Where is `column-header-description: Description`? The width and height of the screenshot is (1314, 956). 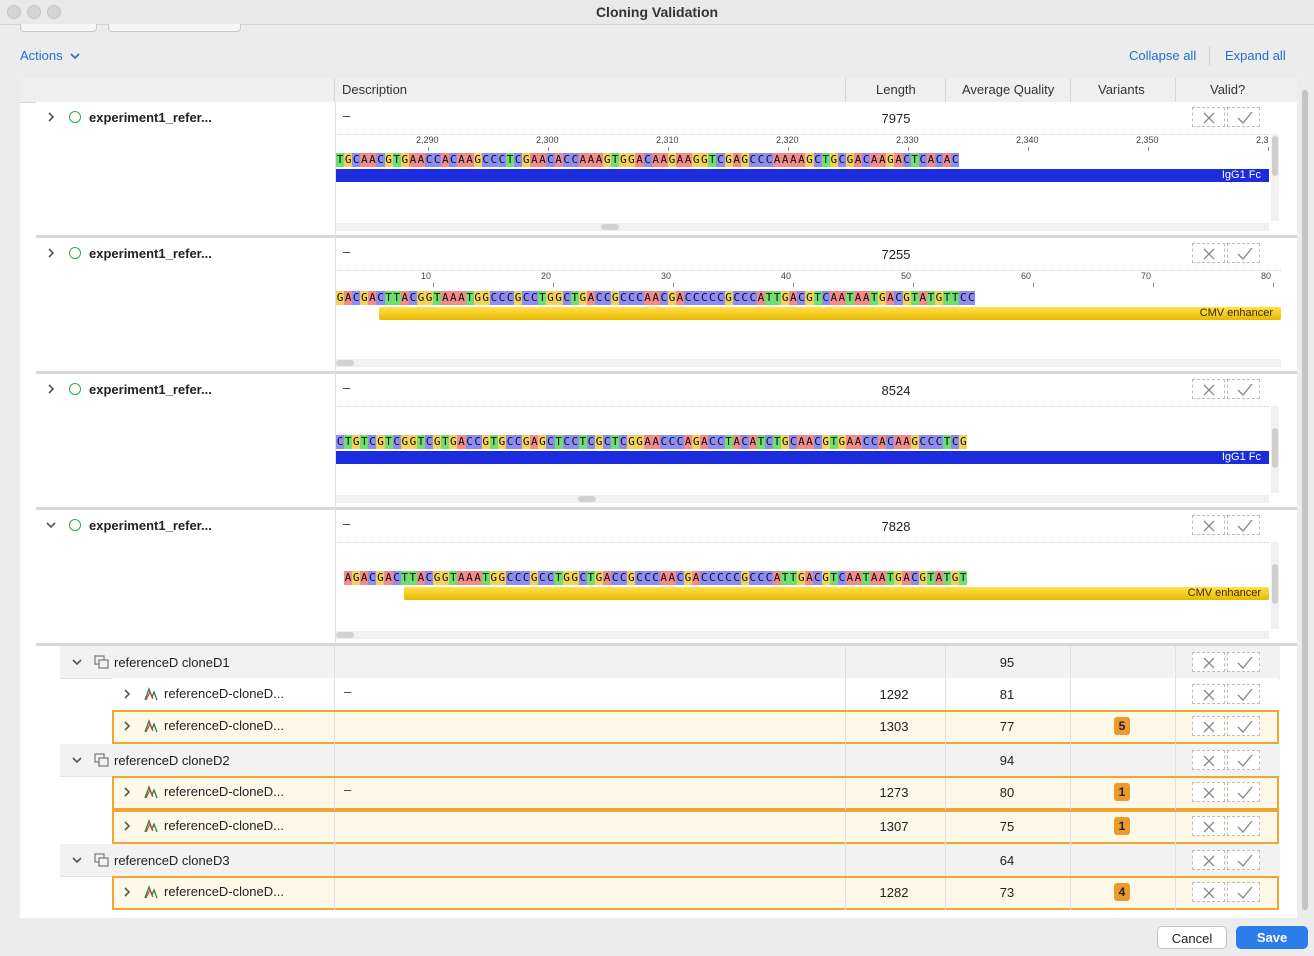
column-header-description: Description is located at coordinates (375, 89).